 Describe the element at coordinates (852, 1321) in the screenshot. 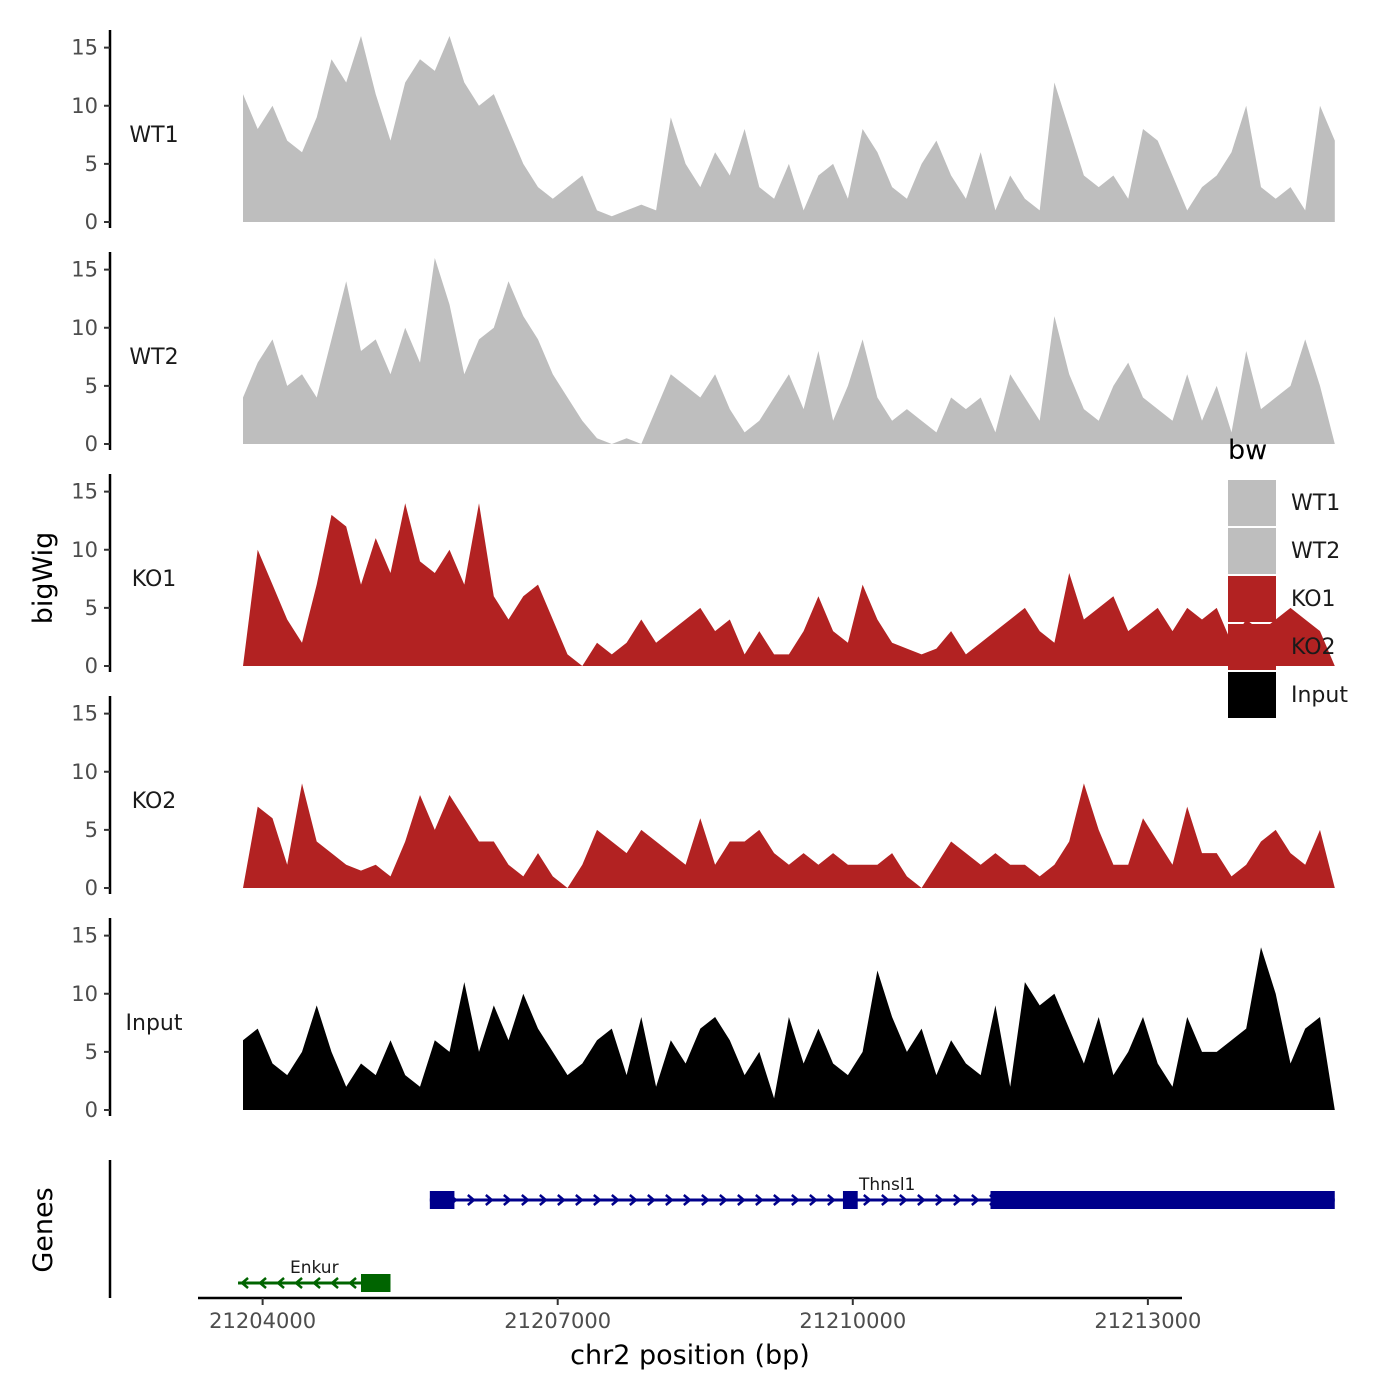

I see `x-tick-label: 21210000` at that location.